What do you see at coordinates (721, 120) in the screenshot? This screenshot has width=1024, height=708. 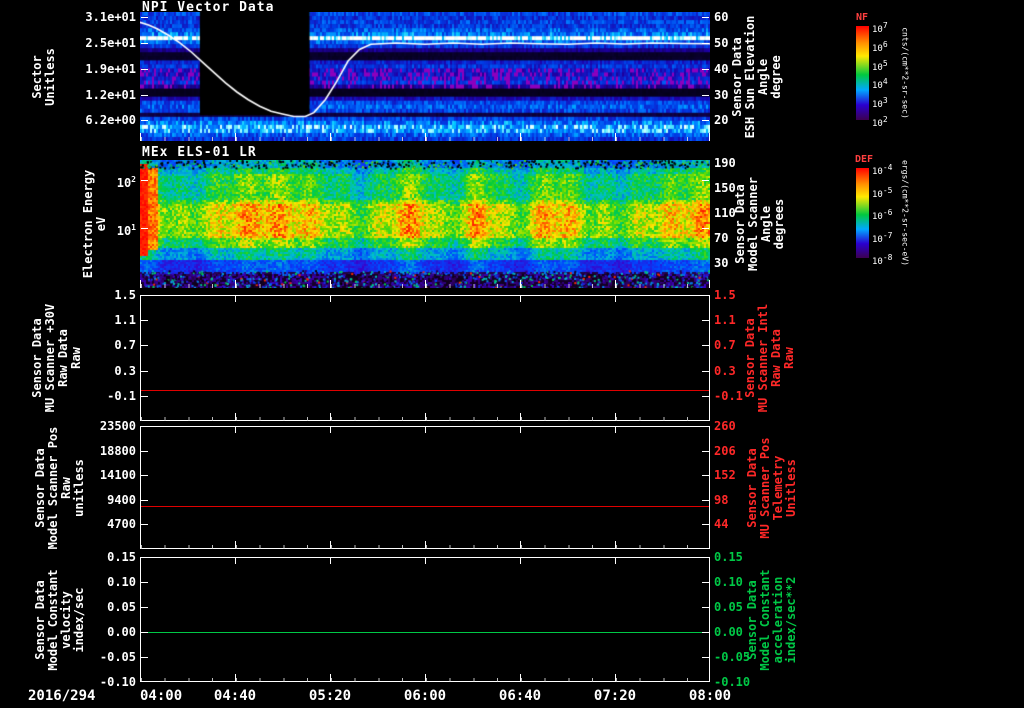 I see `p1-y-tick-right: 20` at bounding box center [721, 120].